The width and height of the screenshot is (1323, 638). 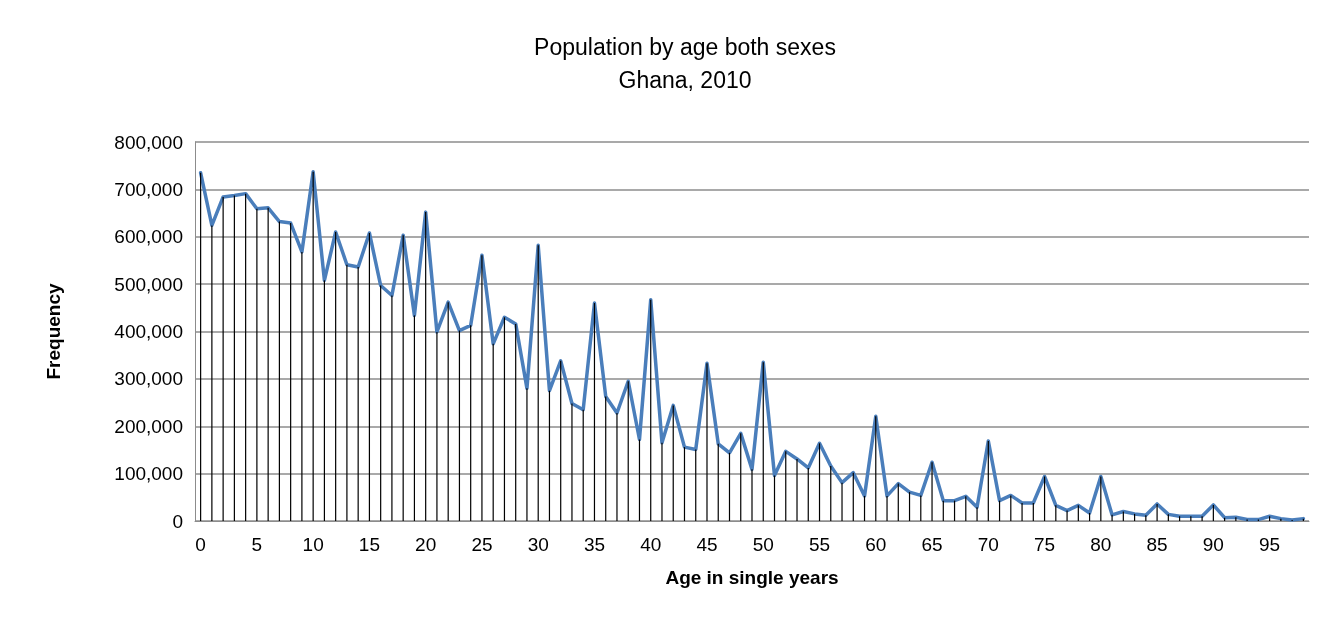 I want to click on y-tick-label: 400,000, so click(x=148, y=331).